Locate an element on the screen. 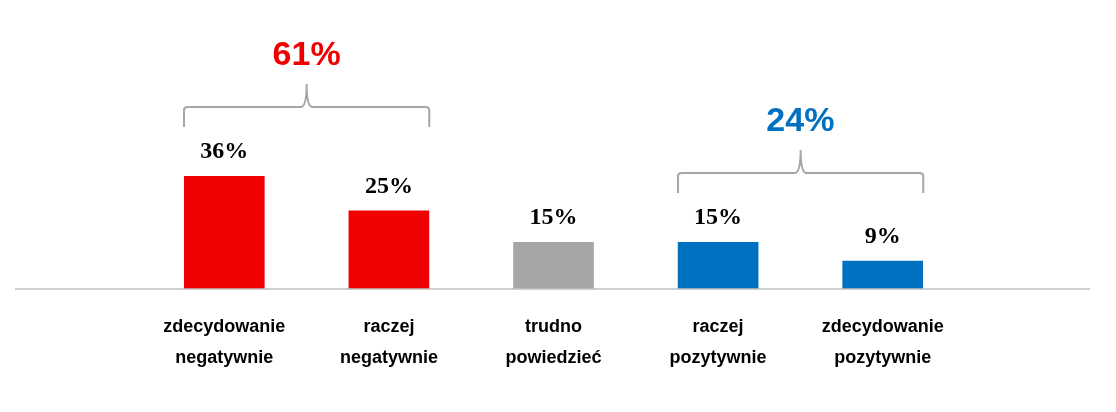 This screenshot has height=412, width=1116. text: 61% is located at coordinates (306, 53).